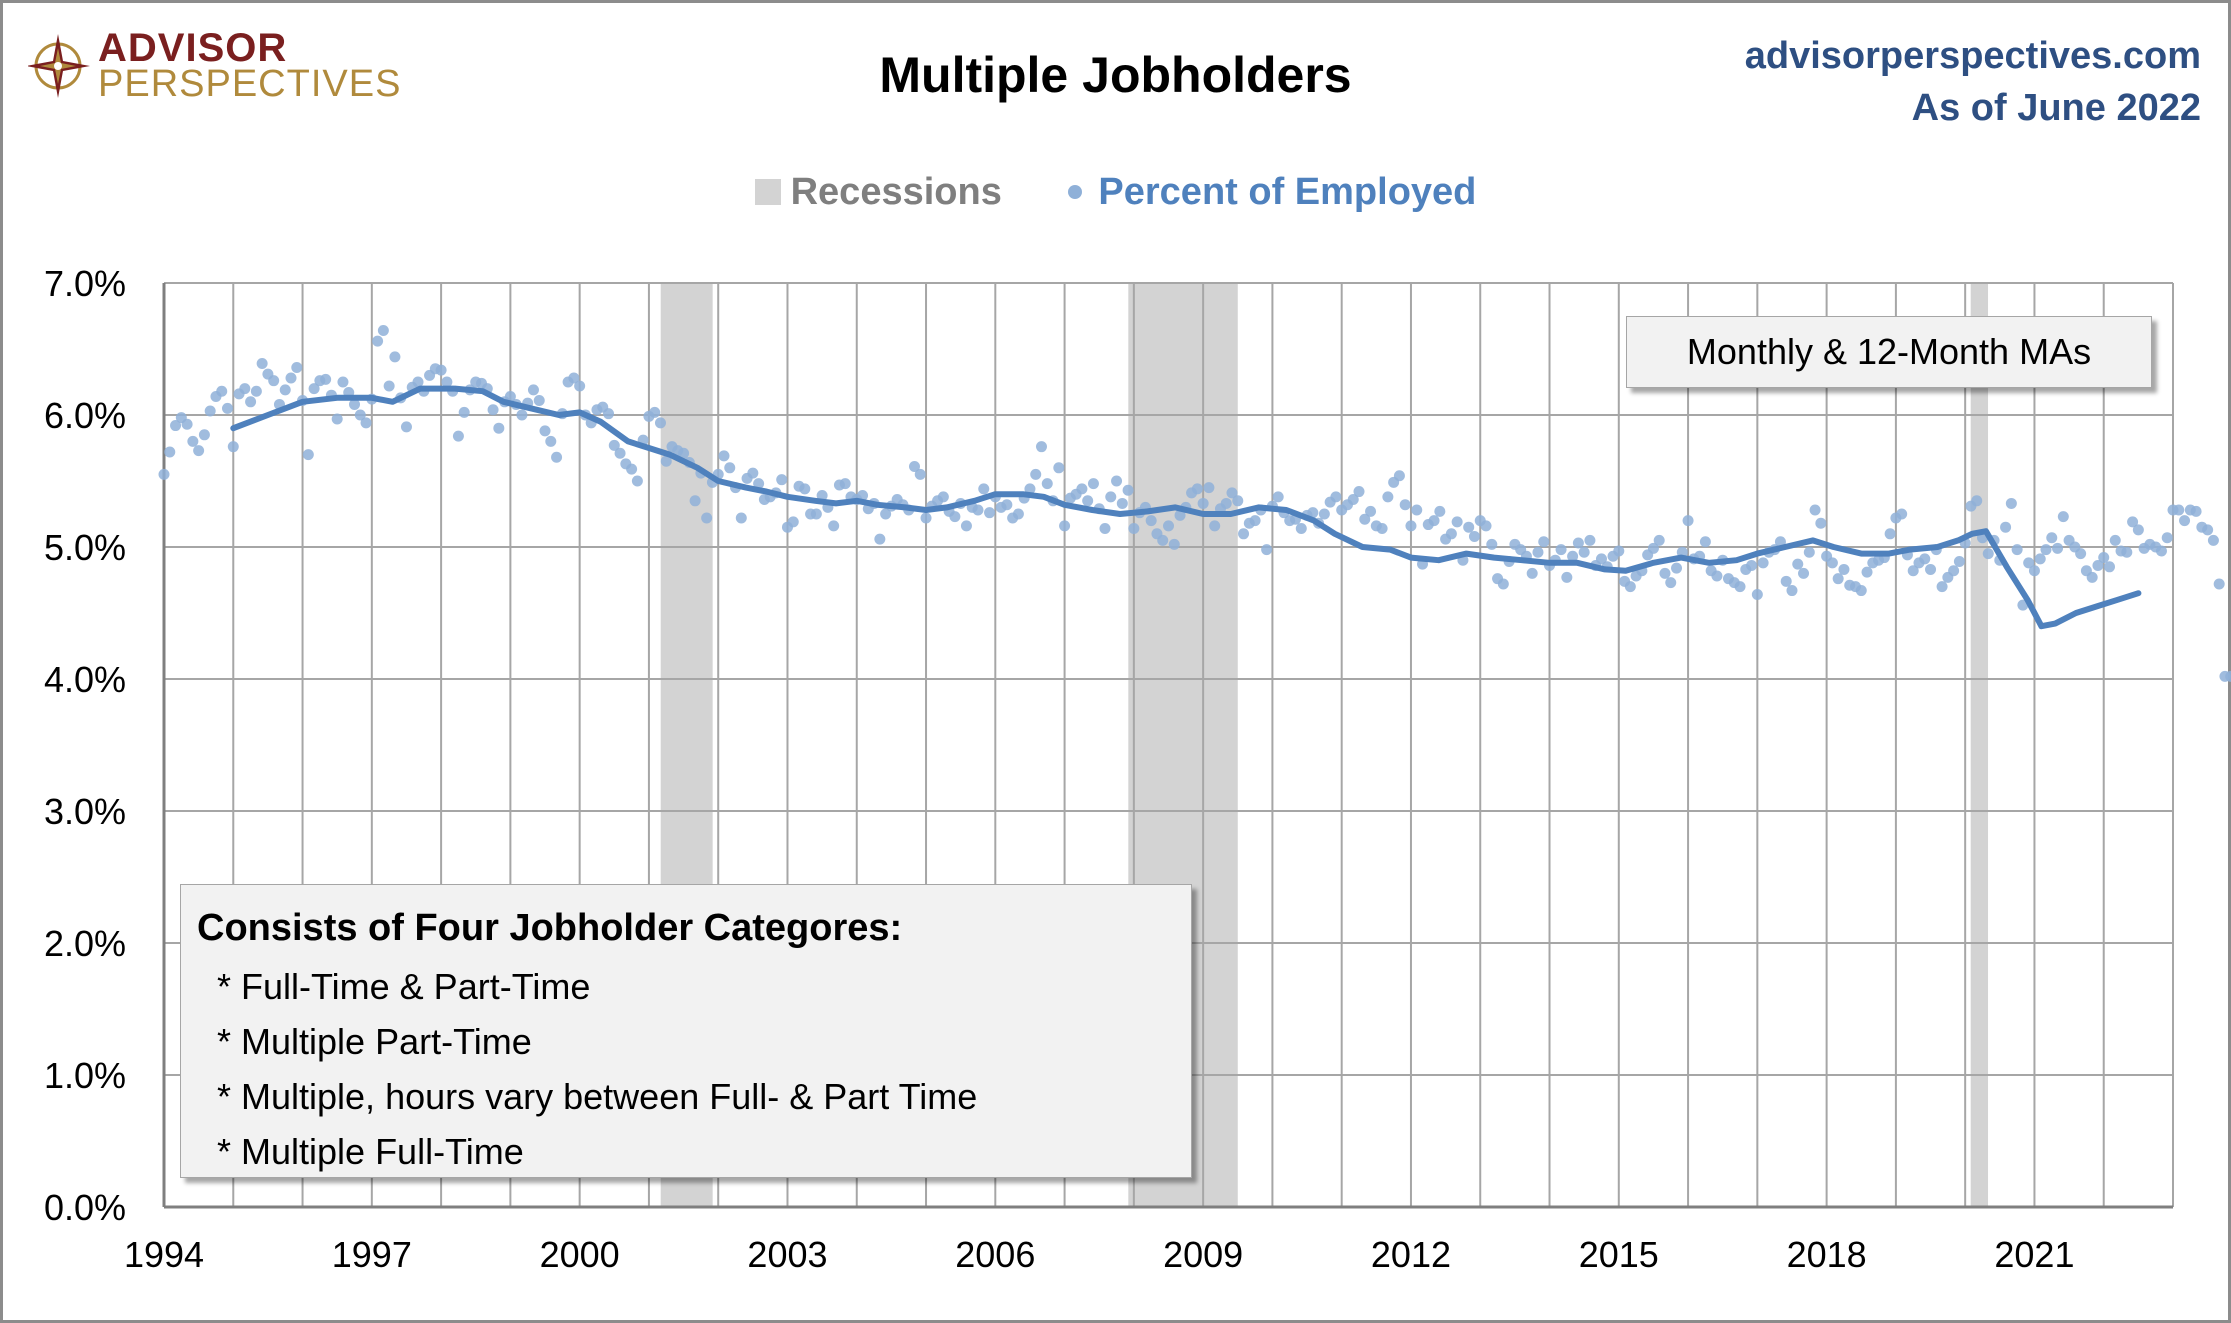  I want to click on site-info: advisorperspectives.com As of June 2022, so click(1973, 82).